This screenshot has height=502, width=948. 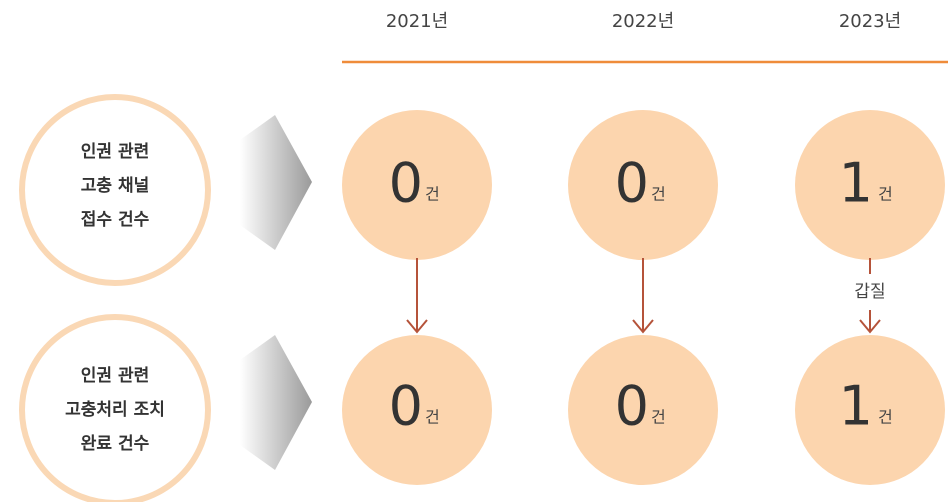 I want to click on row-label: 고충처리 조치, so click(x=115, y=410).